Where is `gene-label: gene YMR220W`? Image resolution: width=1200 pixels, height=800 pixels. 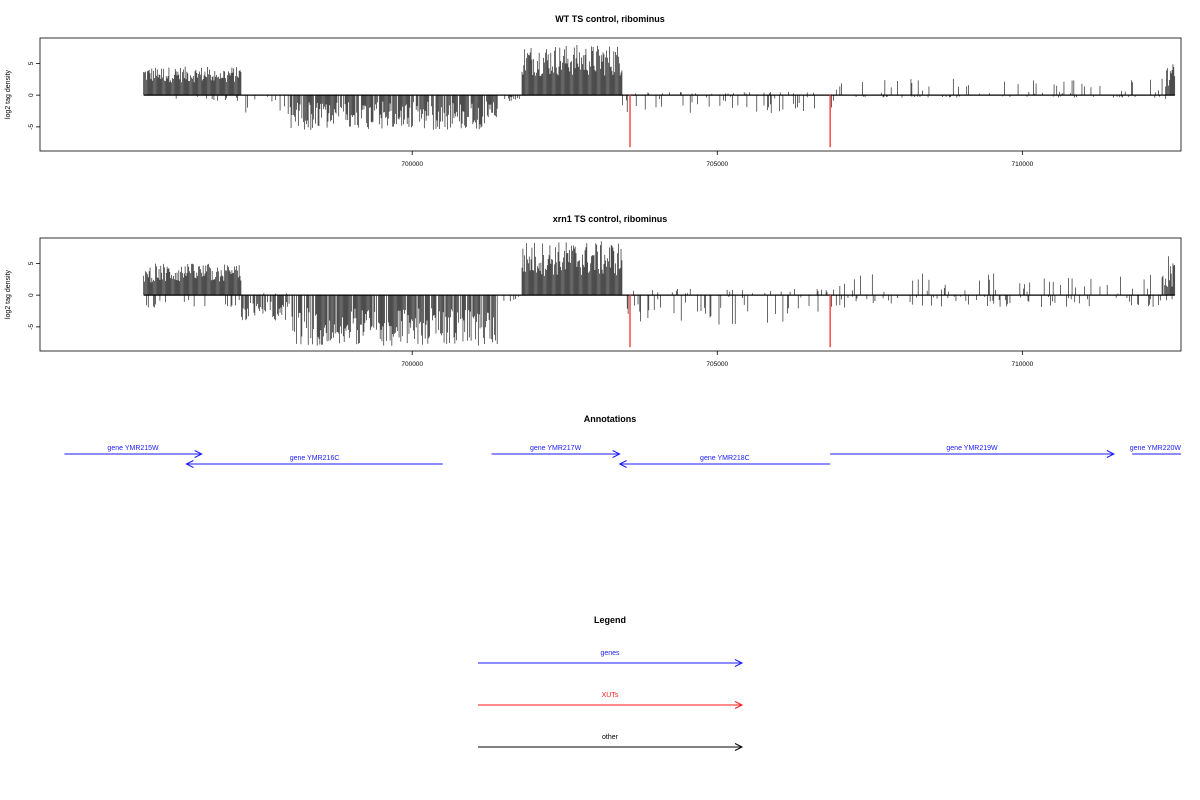 gene-label: gene YMR220W is located at coordinates (1156, 448).